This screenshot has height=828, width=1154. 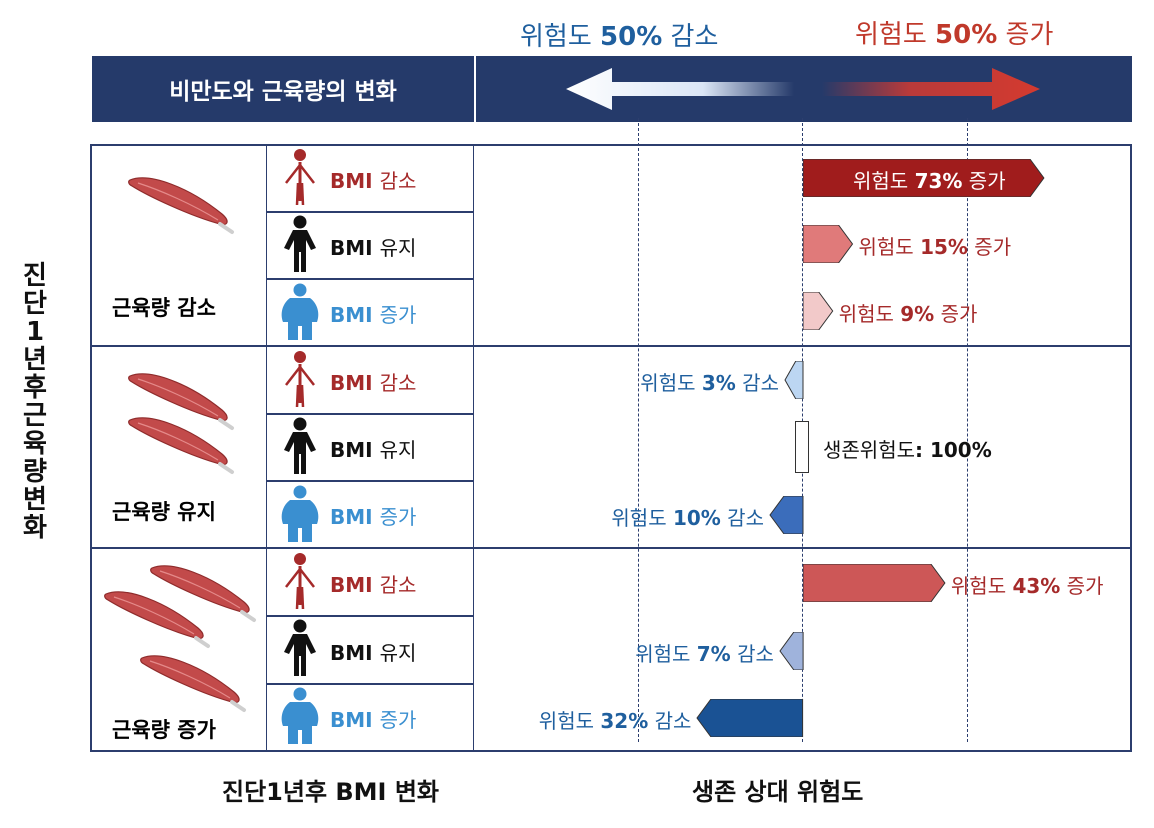 I want to click on risk-label-value: 9%, so click(x=917, y=314).